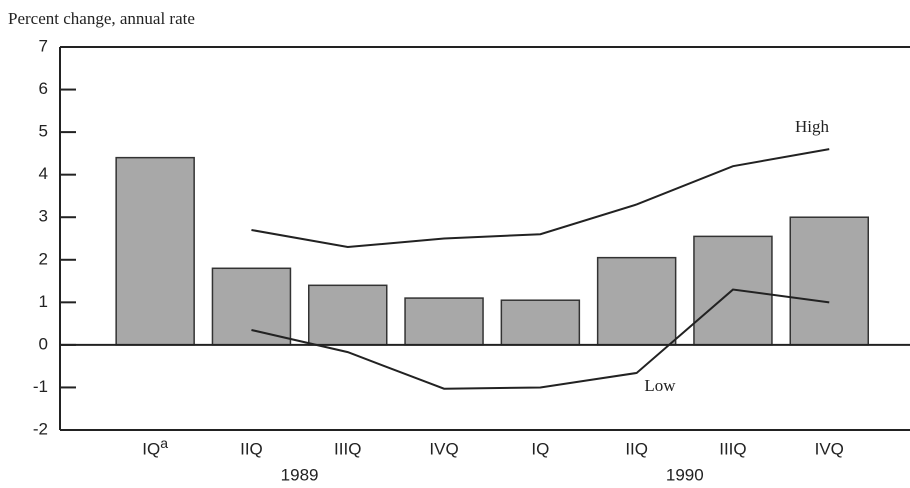  I want to click on y-tick-label: -2, so click(40, 428).